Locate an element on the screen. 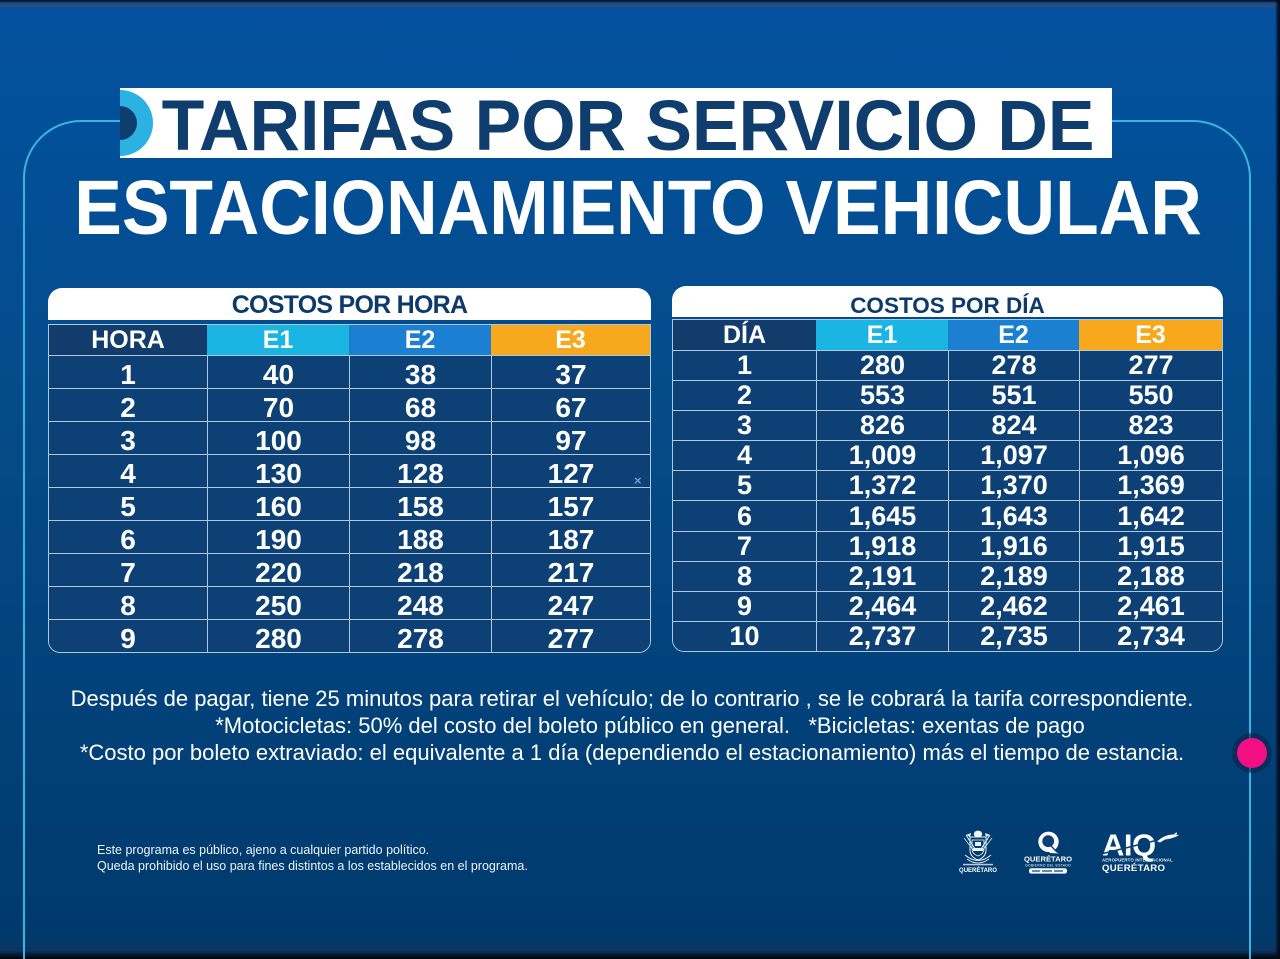  svg-text: AIQ is located at coordinates (1129, 845).